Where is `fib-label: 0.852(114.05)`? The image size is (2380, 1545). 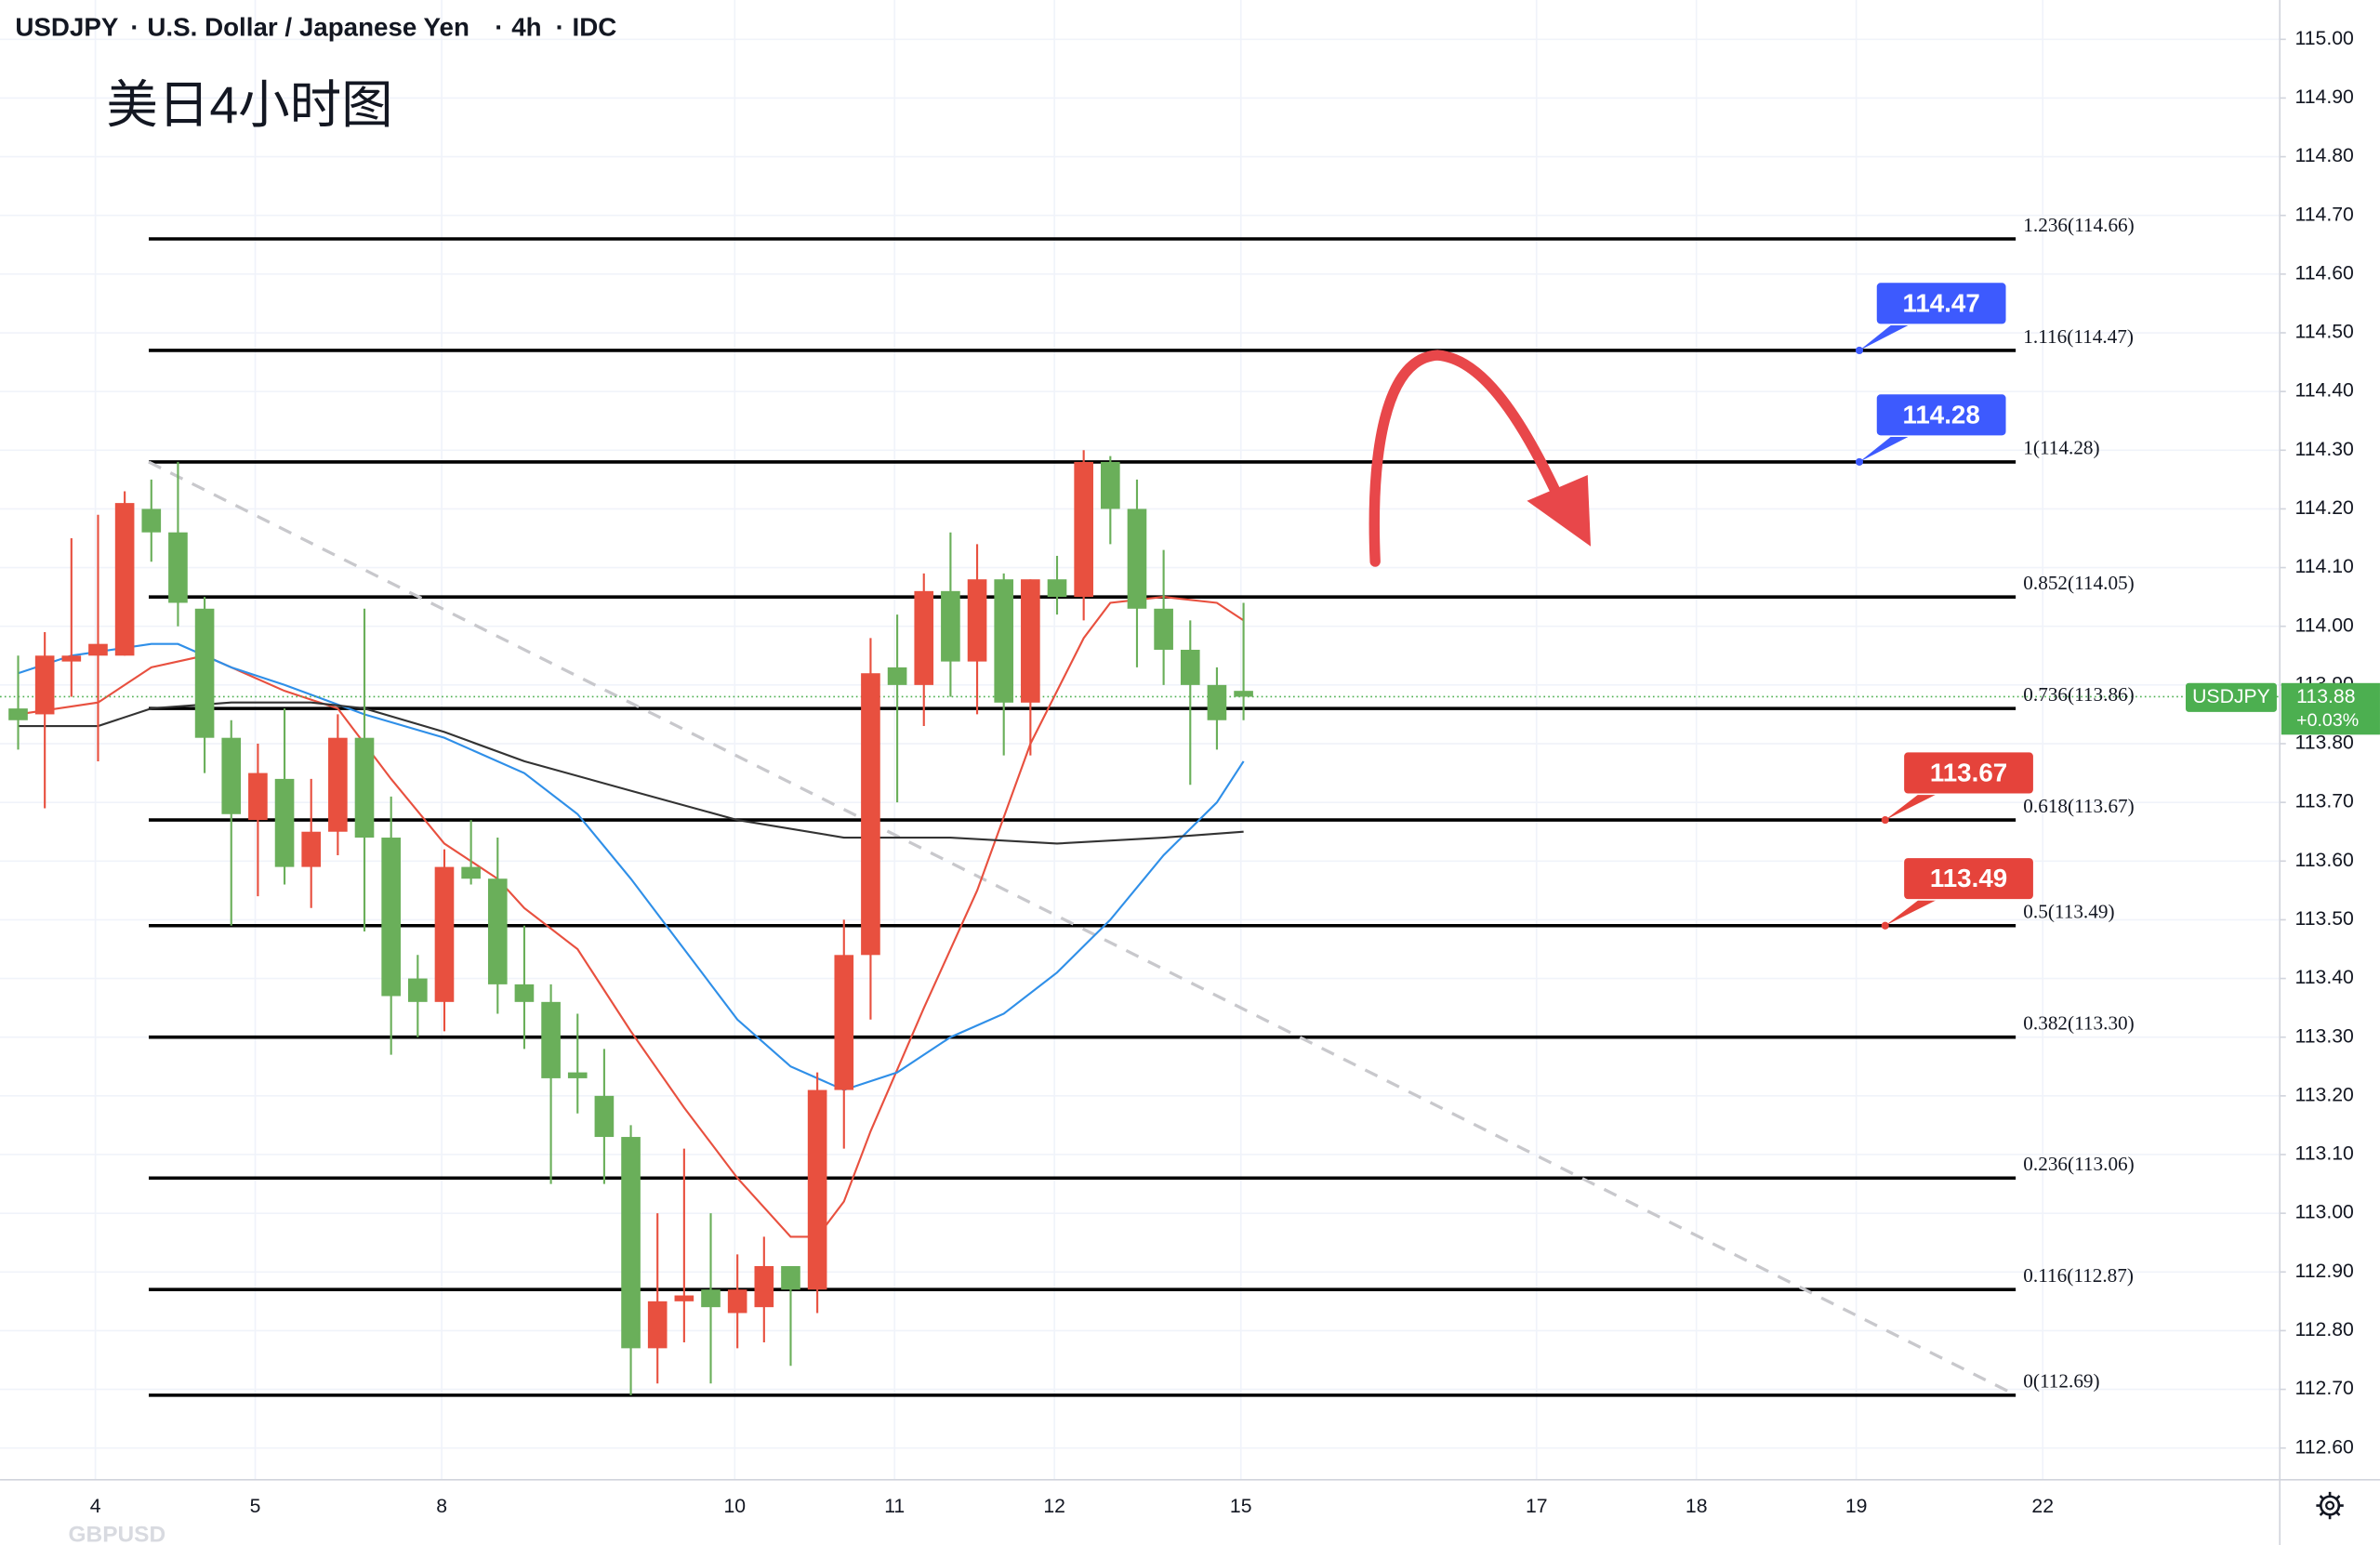
fib-label: 0.852(114.05) is located at coordinates (2078, 583).